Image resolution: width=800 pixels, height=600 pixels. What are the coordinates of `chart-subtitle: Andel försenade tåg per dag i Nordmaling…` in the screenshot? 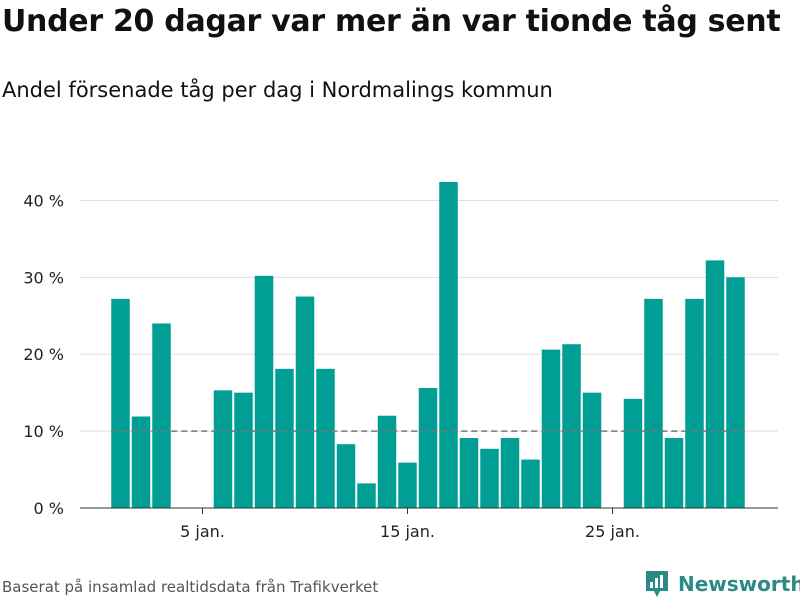 It's located at (277, 90).